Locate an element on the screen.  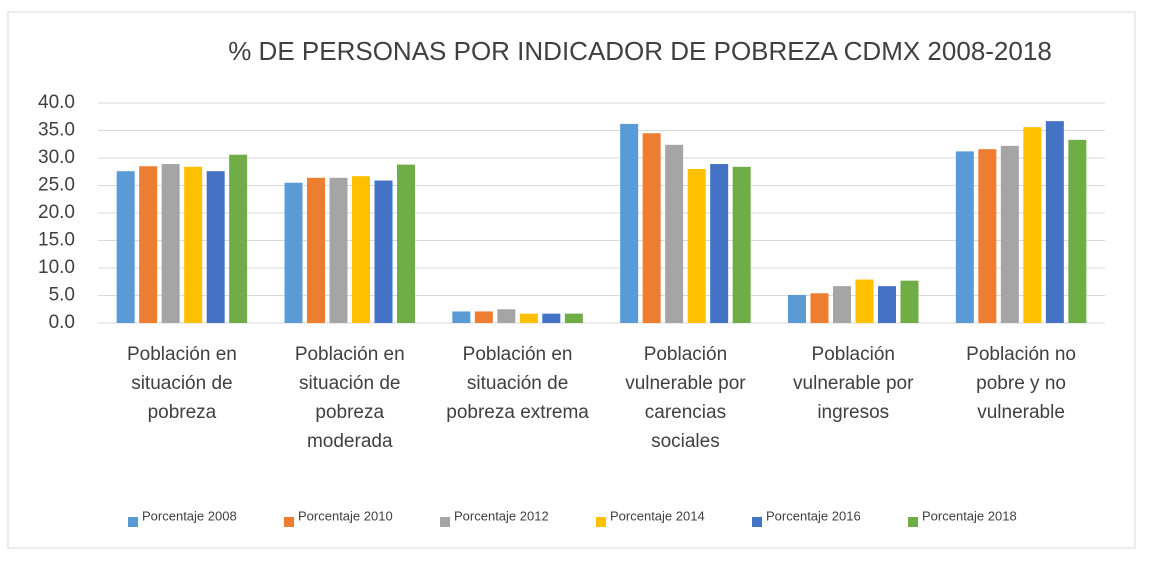
y-tick-label: 20.0 is located at coordinates (56, 212).